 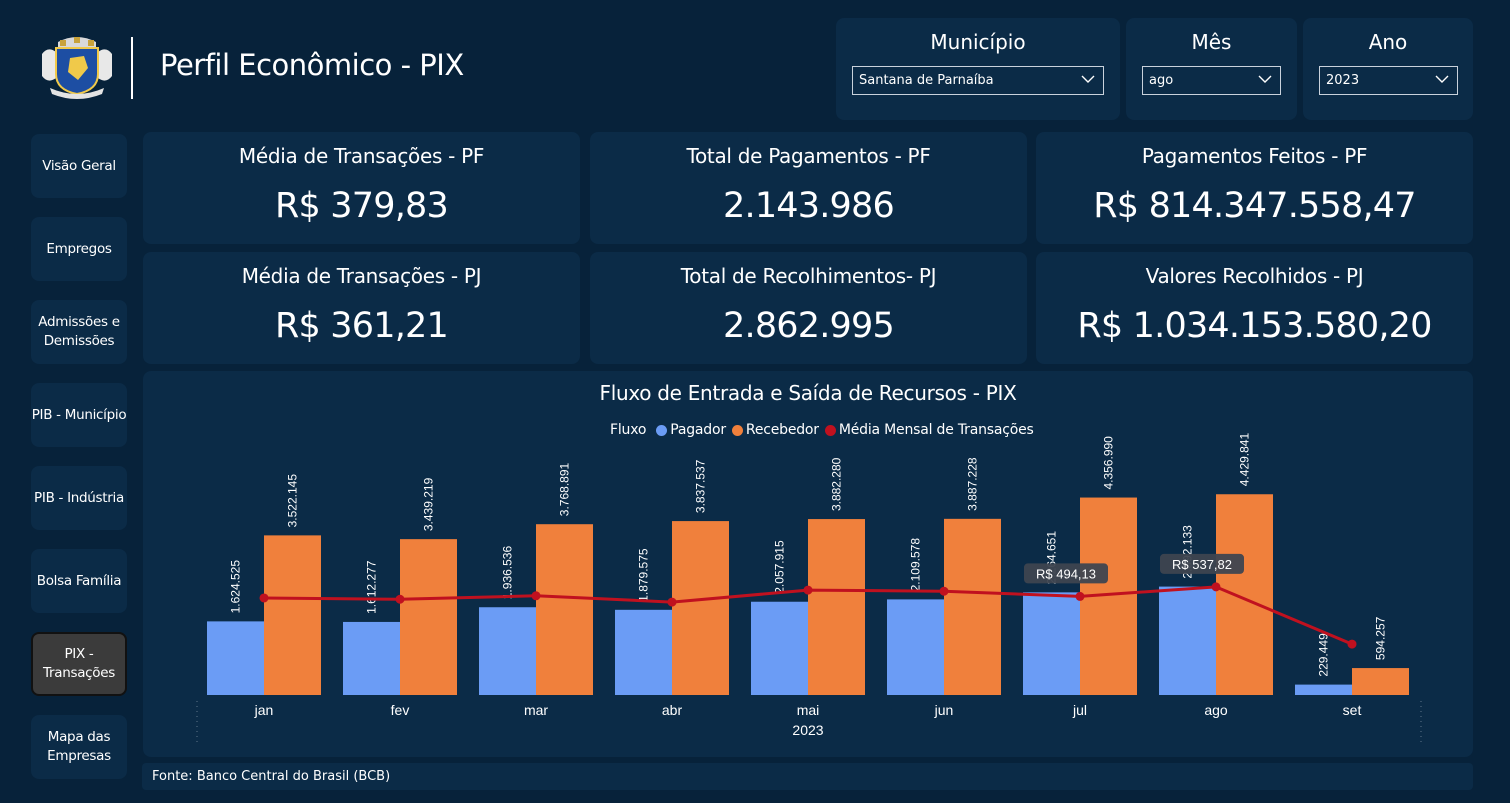 I want to click on bar-pagador-set, so click(x=1323, y=689).